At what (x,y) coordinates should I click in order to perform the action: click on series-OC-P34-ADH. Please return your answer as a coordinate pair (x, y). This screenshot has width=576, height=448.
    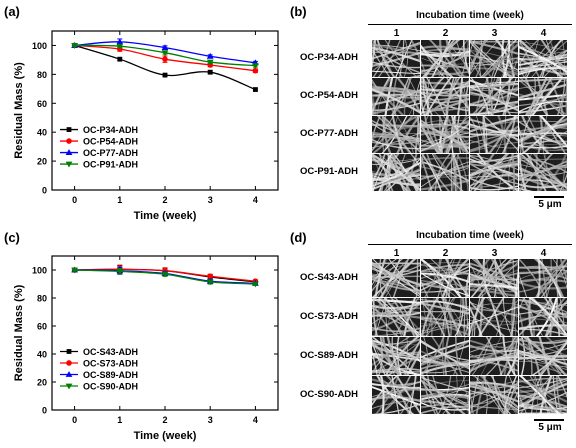
    Looking at the image, I should click on (165, 67).